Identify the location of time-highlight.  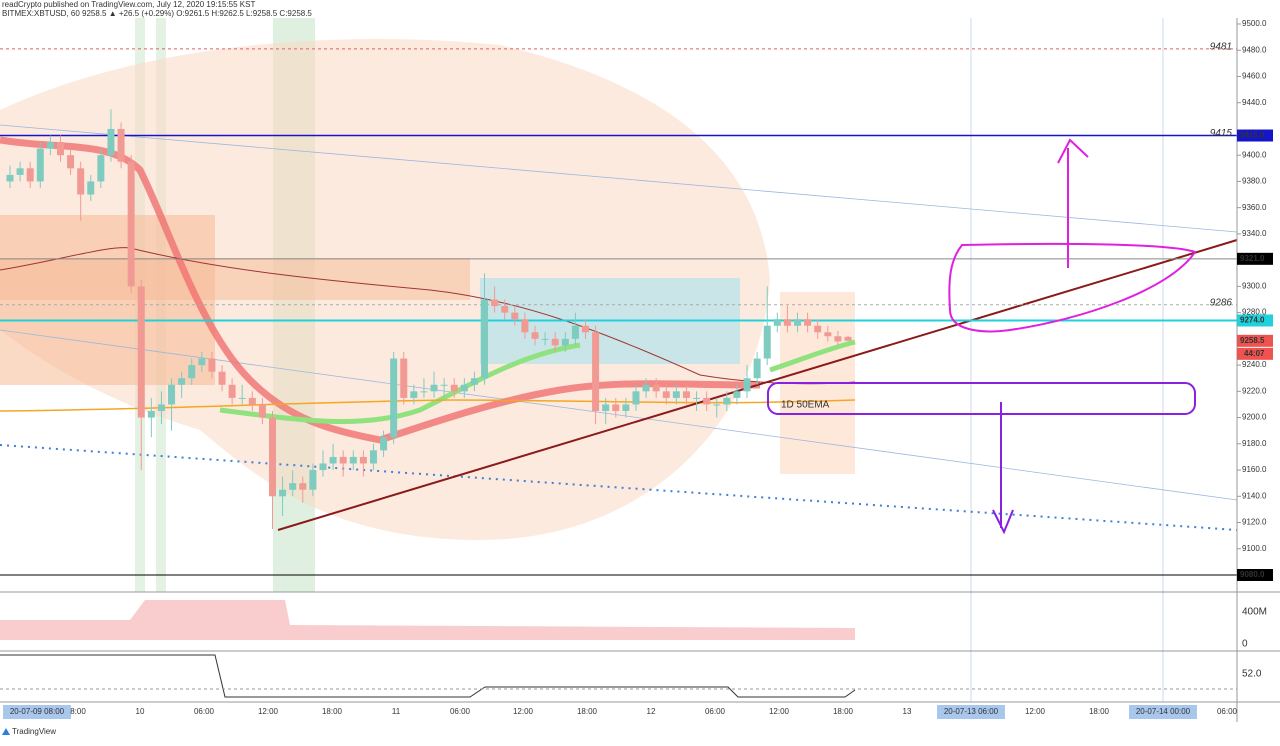
(1163, 712).